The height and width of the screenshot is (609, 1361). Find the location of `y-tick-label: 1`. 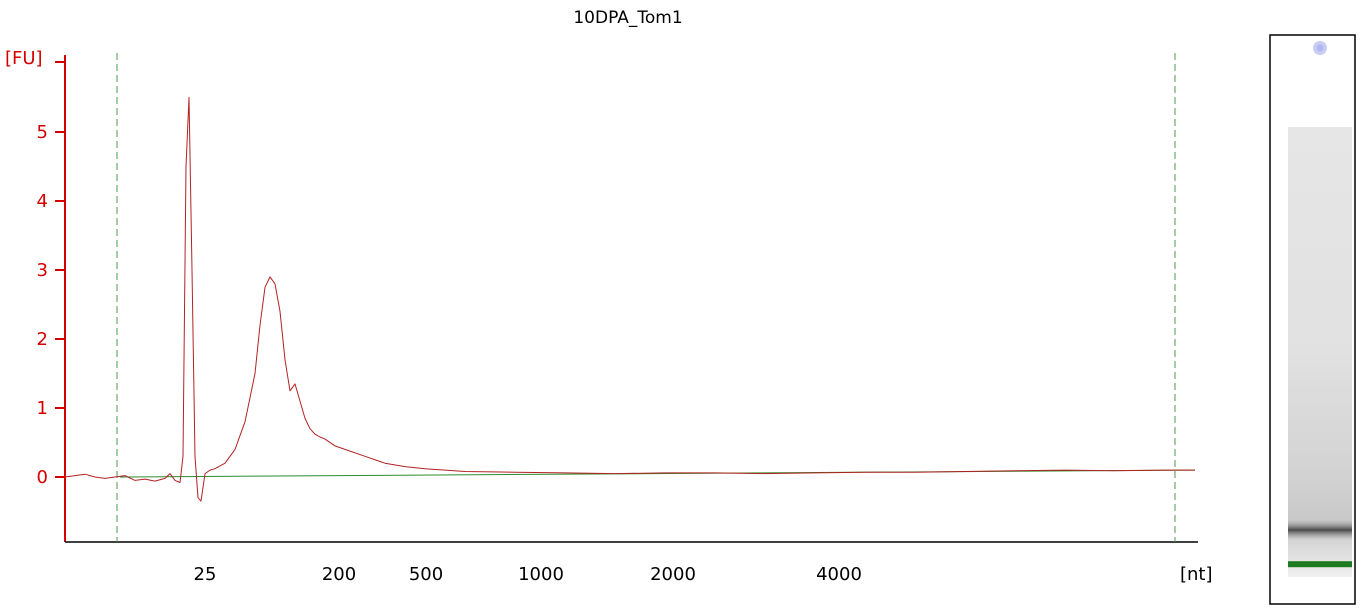

y-tick-label: 1 is located at coordinates (42, 408).